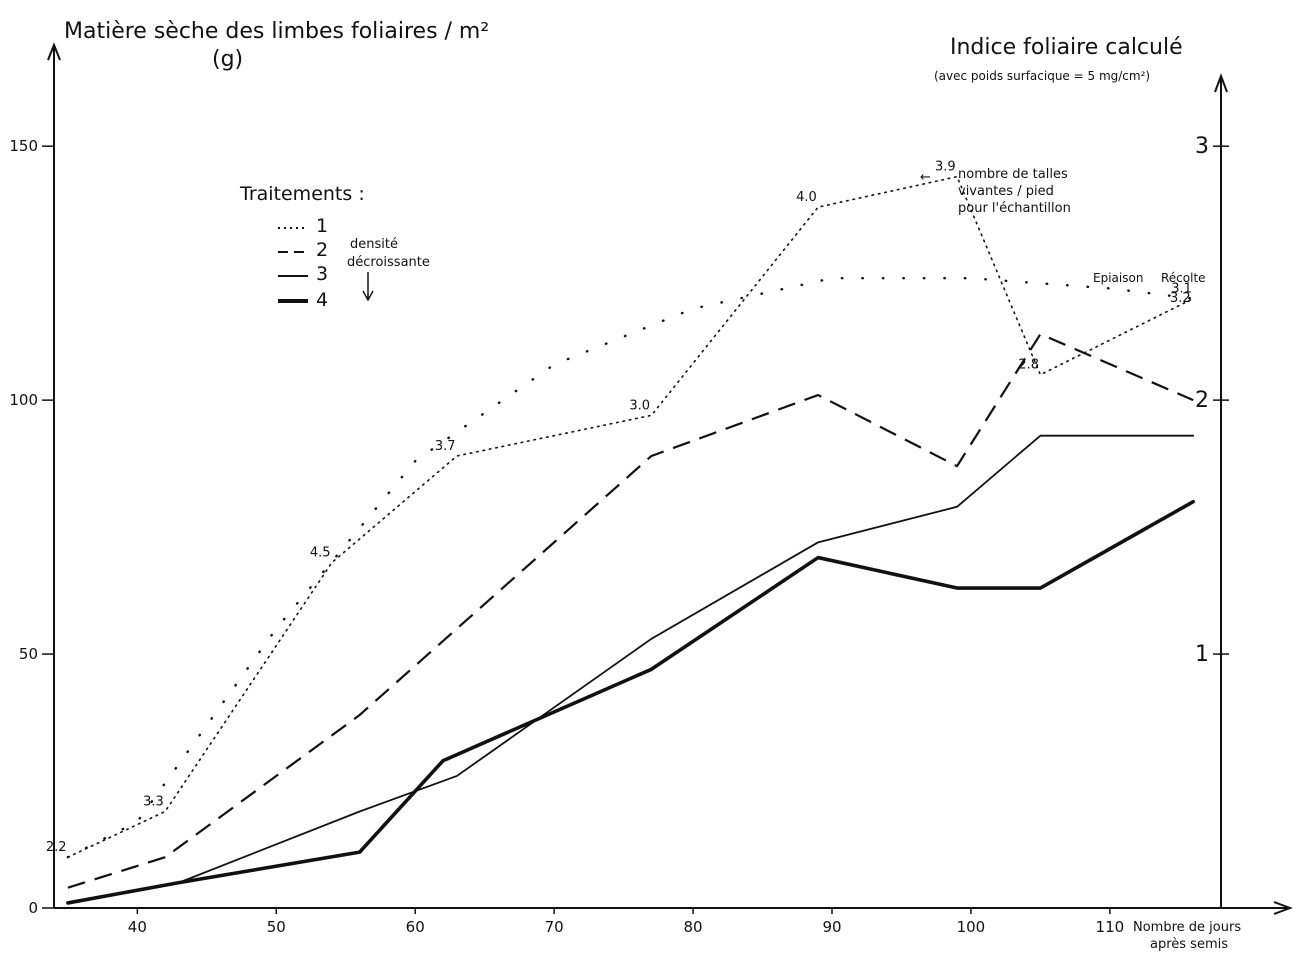  I want to click on point-label: 4.0, so click(806, 197).